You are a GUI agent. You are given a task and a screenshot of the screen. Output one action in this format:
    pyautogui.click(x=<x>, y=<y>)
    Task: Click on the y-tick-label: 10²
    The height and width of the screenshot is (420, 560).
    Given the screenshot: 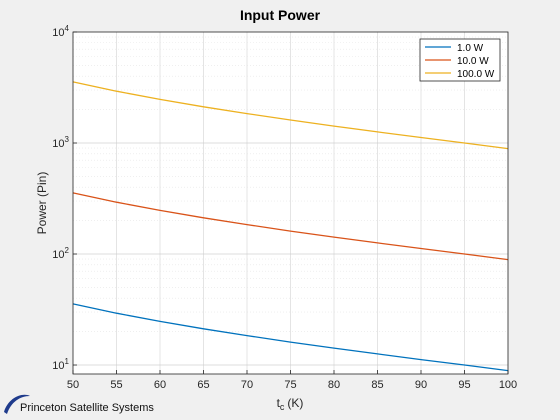 What is the action you would take?
    pyautogui.click(x=60, y=253)
    